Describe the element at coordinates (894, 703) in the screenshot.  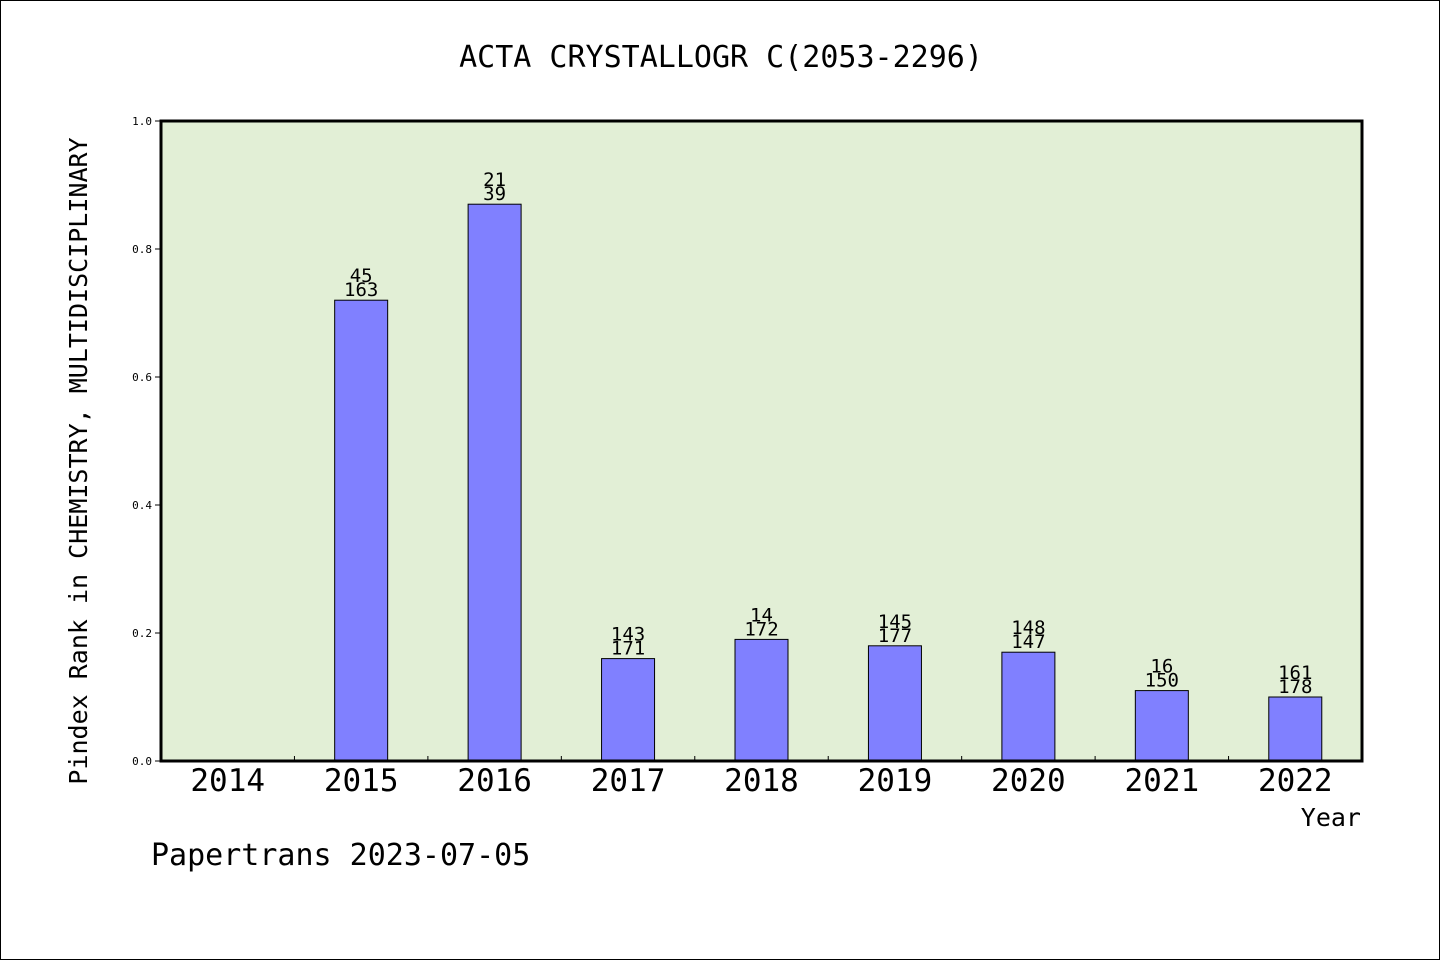
I see `bar-2019` at that location.